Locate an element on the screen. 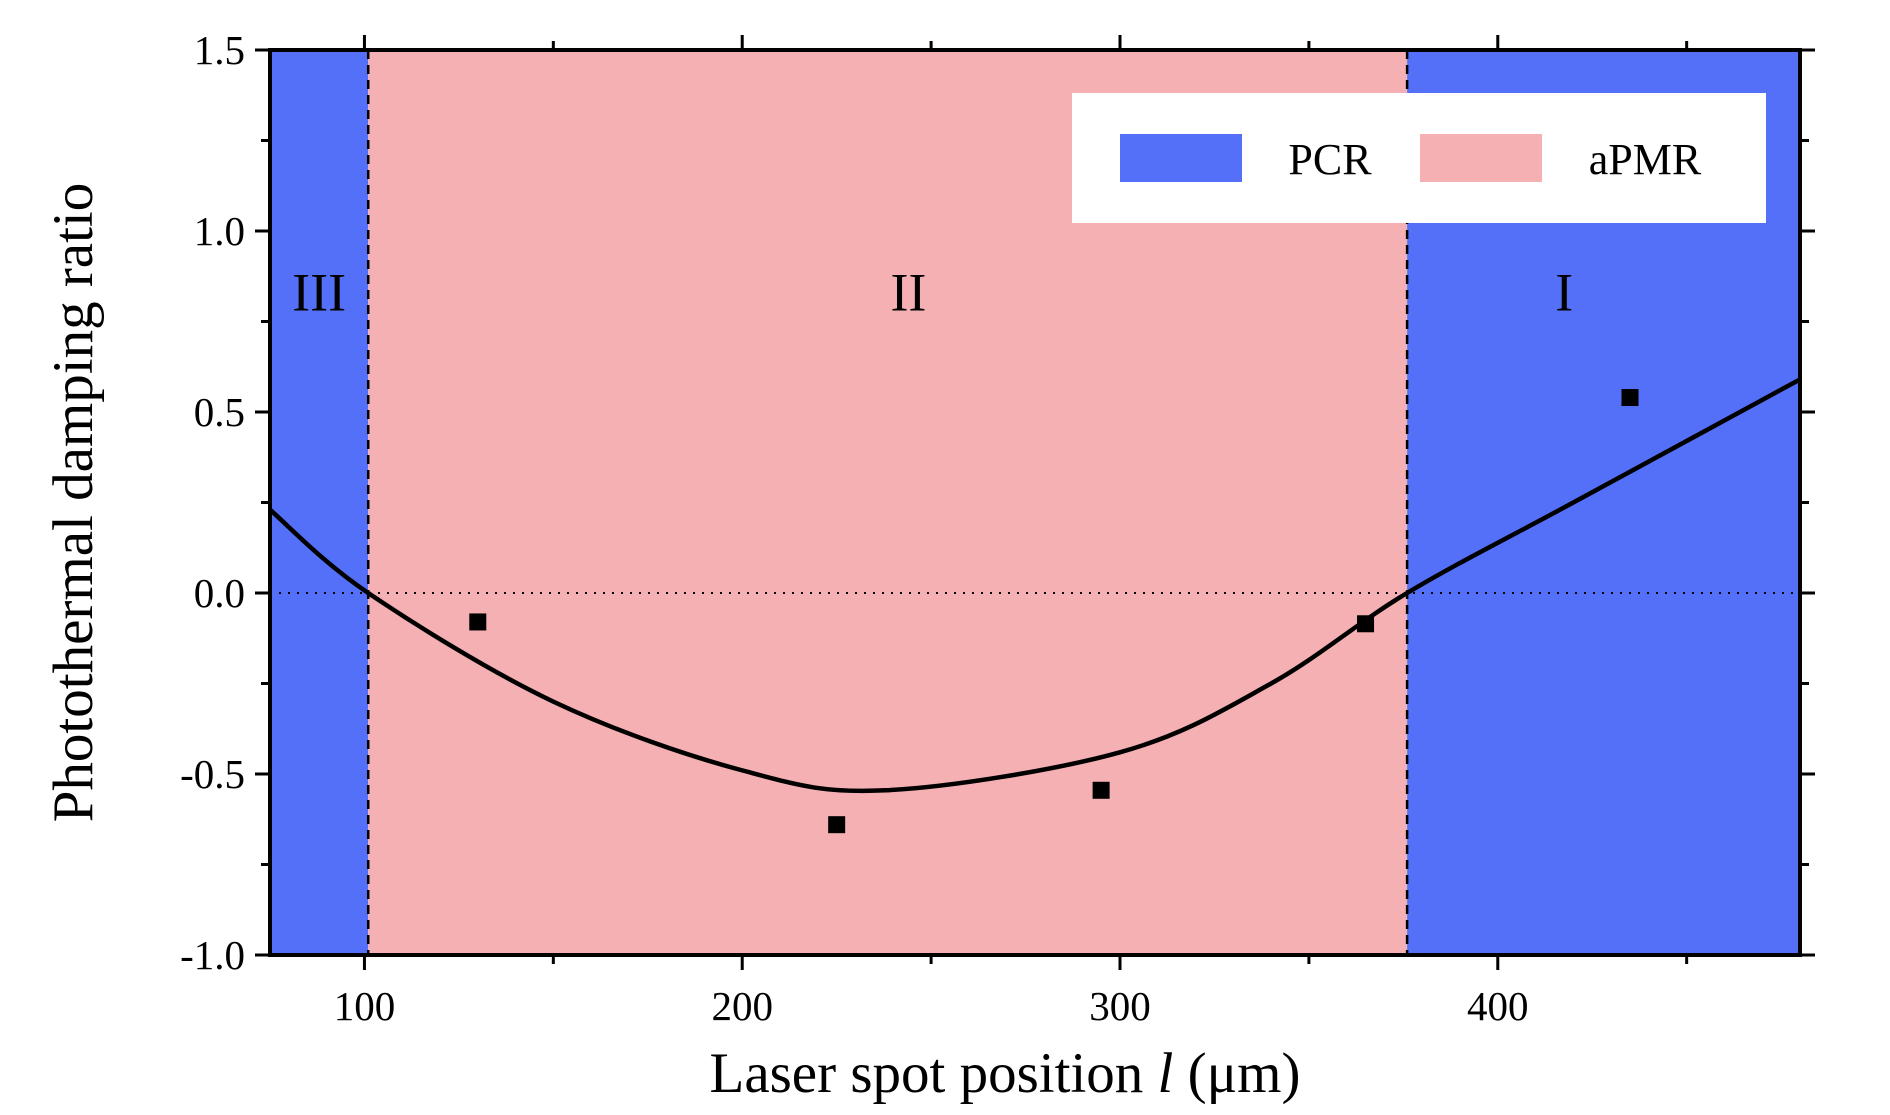  x-tick-label: 400 is located at coordinates (1498, 1006).